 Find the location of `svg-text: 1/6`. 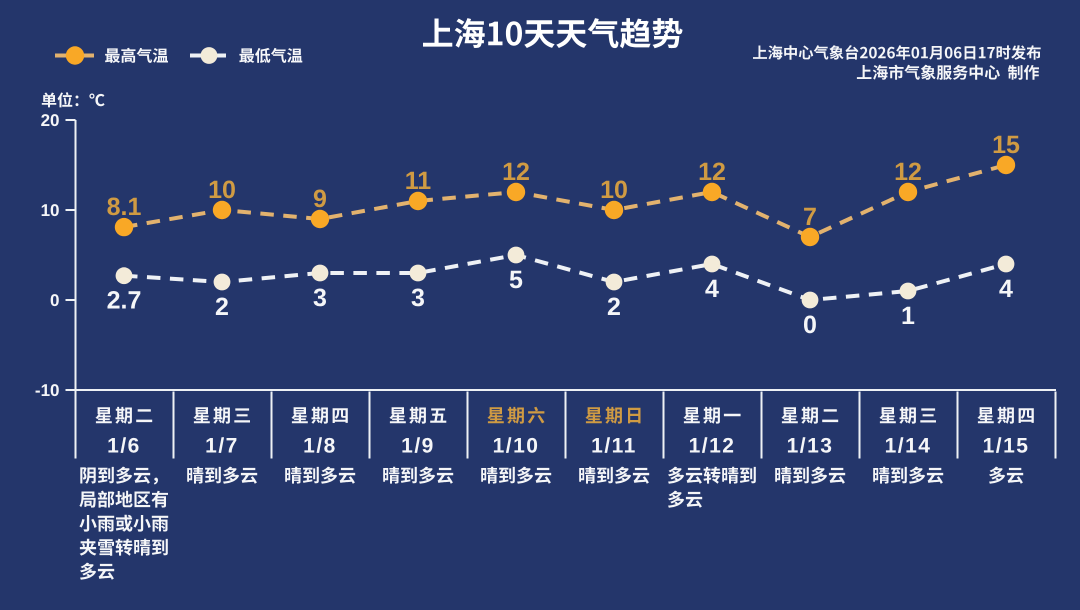

svg-text: 1/6 is located at coordinates (124, 446).